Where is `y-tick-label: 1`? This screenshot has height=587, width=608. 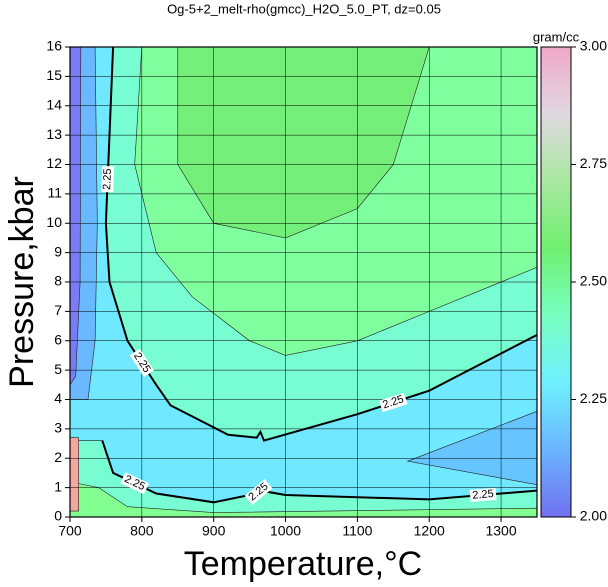 y-tick-label: 1 is located at coordinates (58, 486).